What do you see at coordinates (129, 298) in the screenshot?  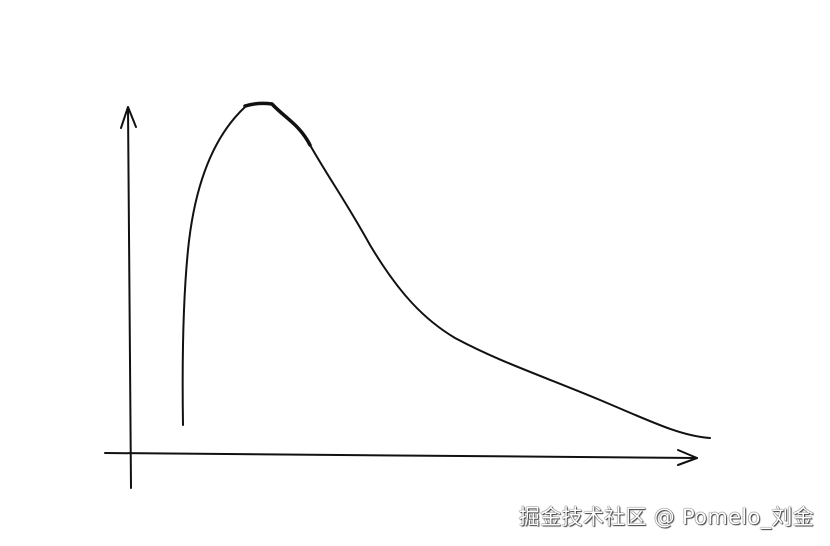 I see `y-axis` at bounding box center [129, 298].